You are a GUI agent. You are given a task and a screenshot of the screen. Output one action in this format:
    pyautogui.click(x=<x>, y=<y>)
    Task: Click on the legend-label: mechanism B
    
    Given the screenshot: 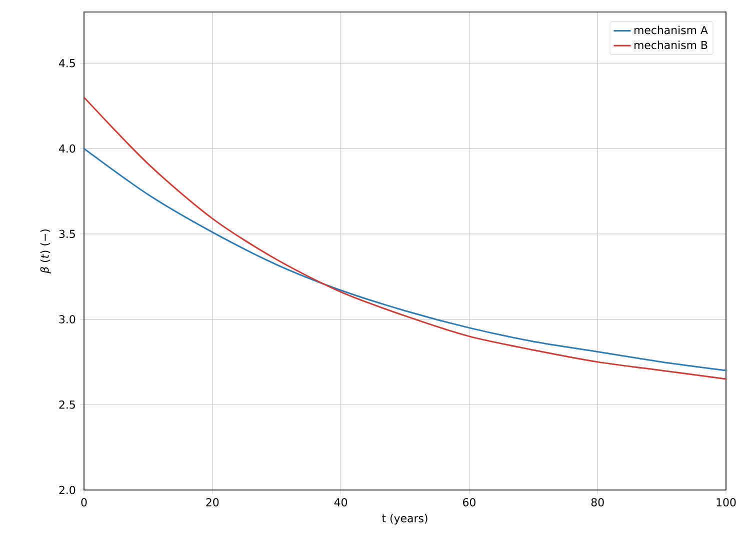 What is the action you would take?
    pyautogui.click(x=671, y=45)
    